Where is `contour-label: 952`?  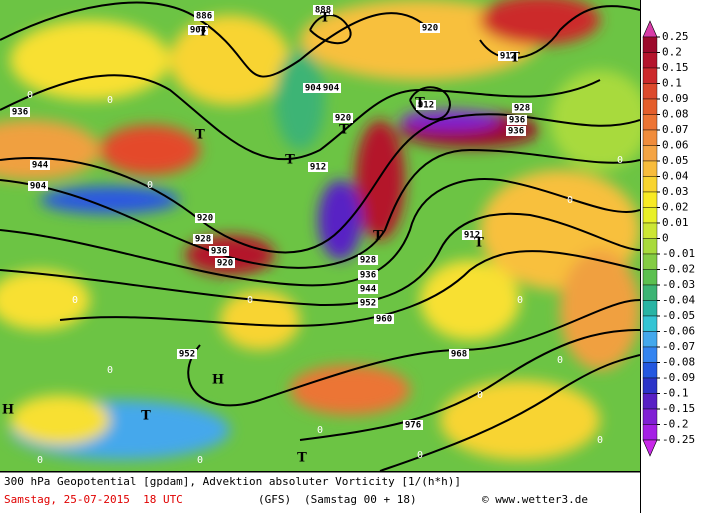 contour-label: 952 is located at coordinates (368, 304).